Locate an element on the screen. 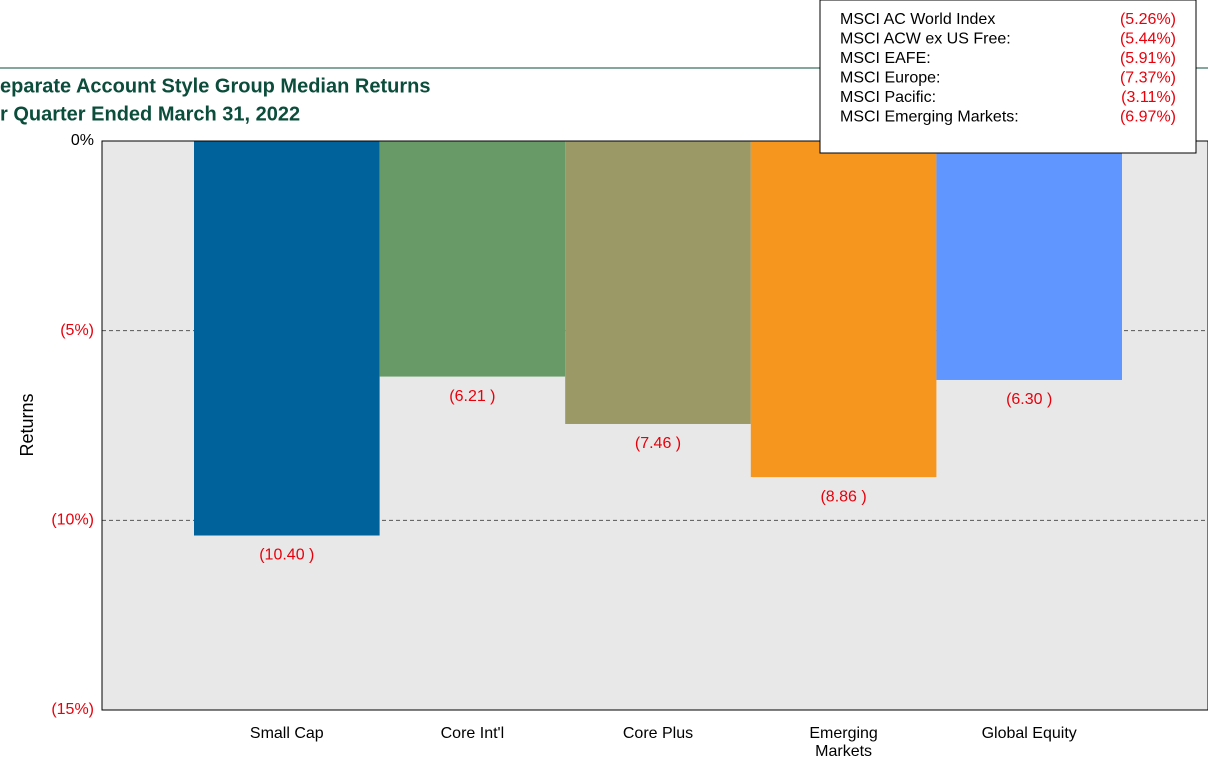  index-value: (6.97%) is located at coordinates (1148, 117).